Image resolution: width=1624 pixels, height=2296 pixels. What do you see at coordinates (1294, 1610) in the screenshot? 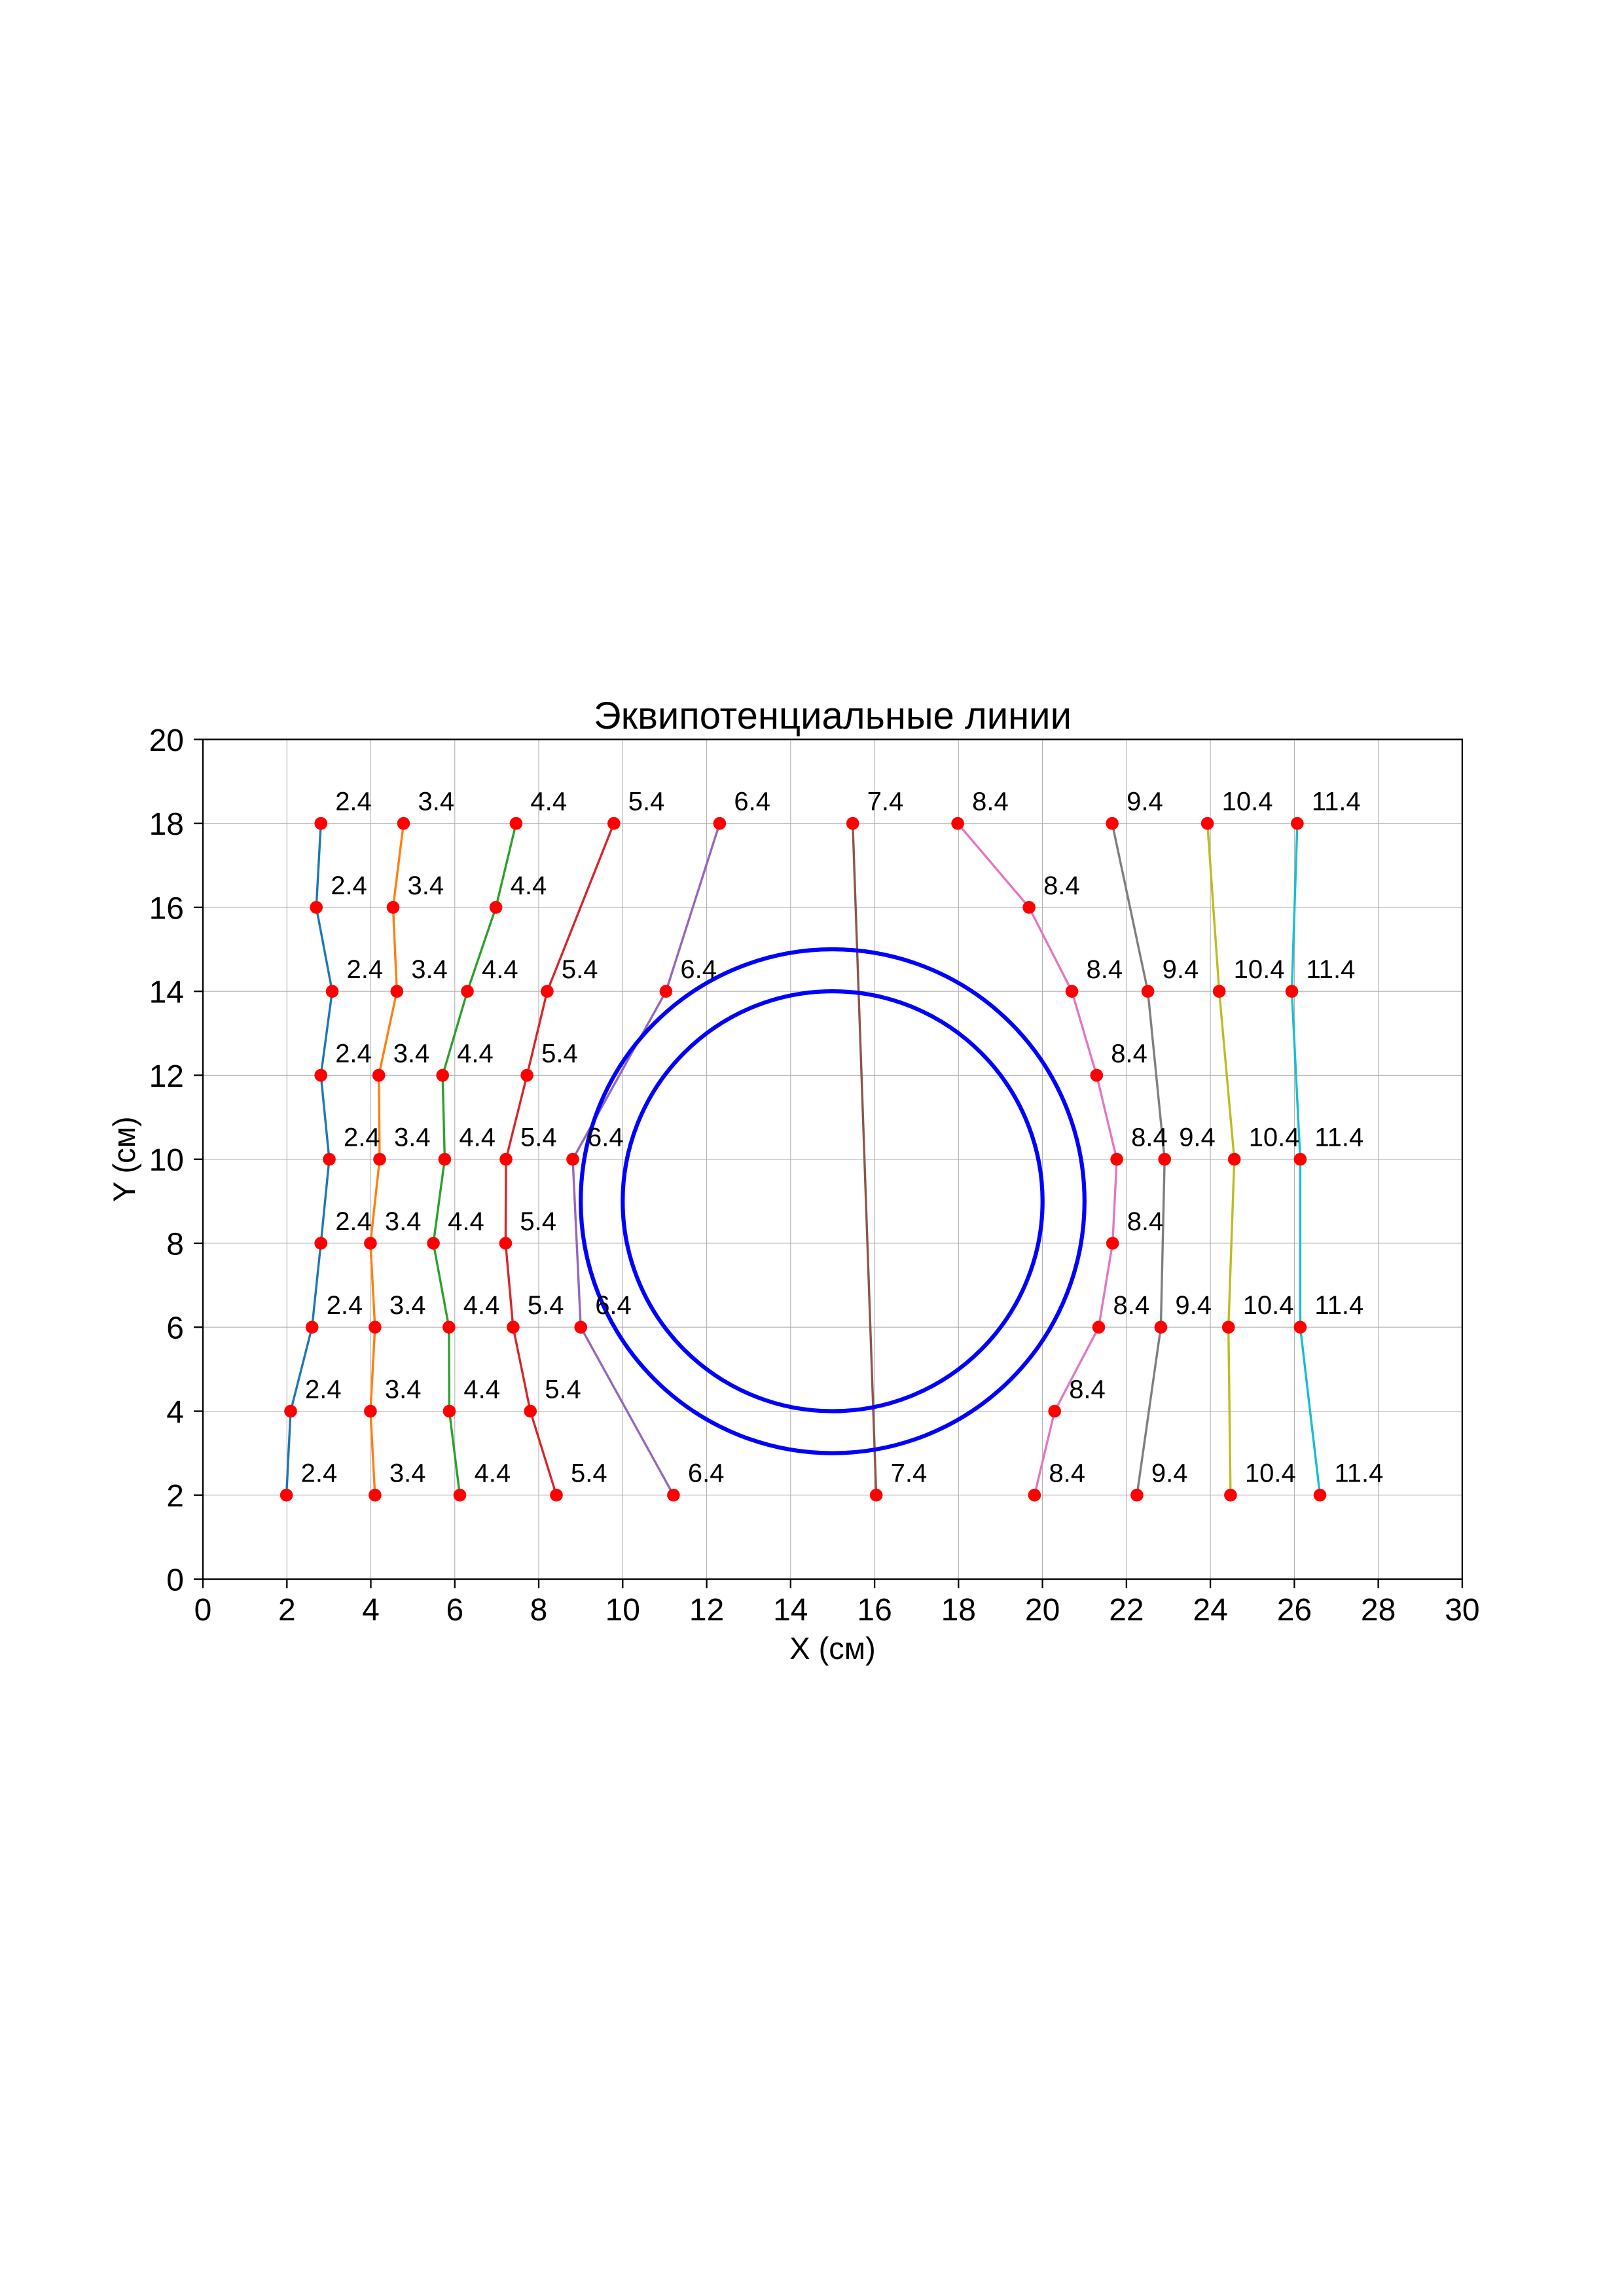
I see `svg-text: 26` at bounding box center [1294, 1610].